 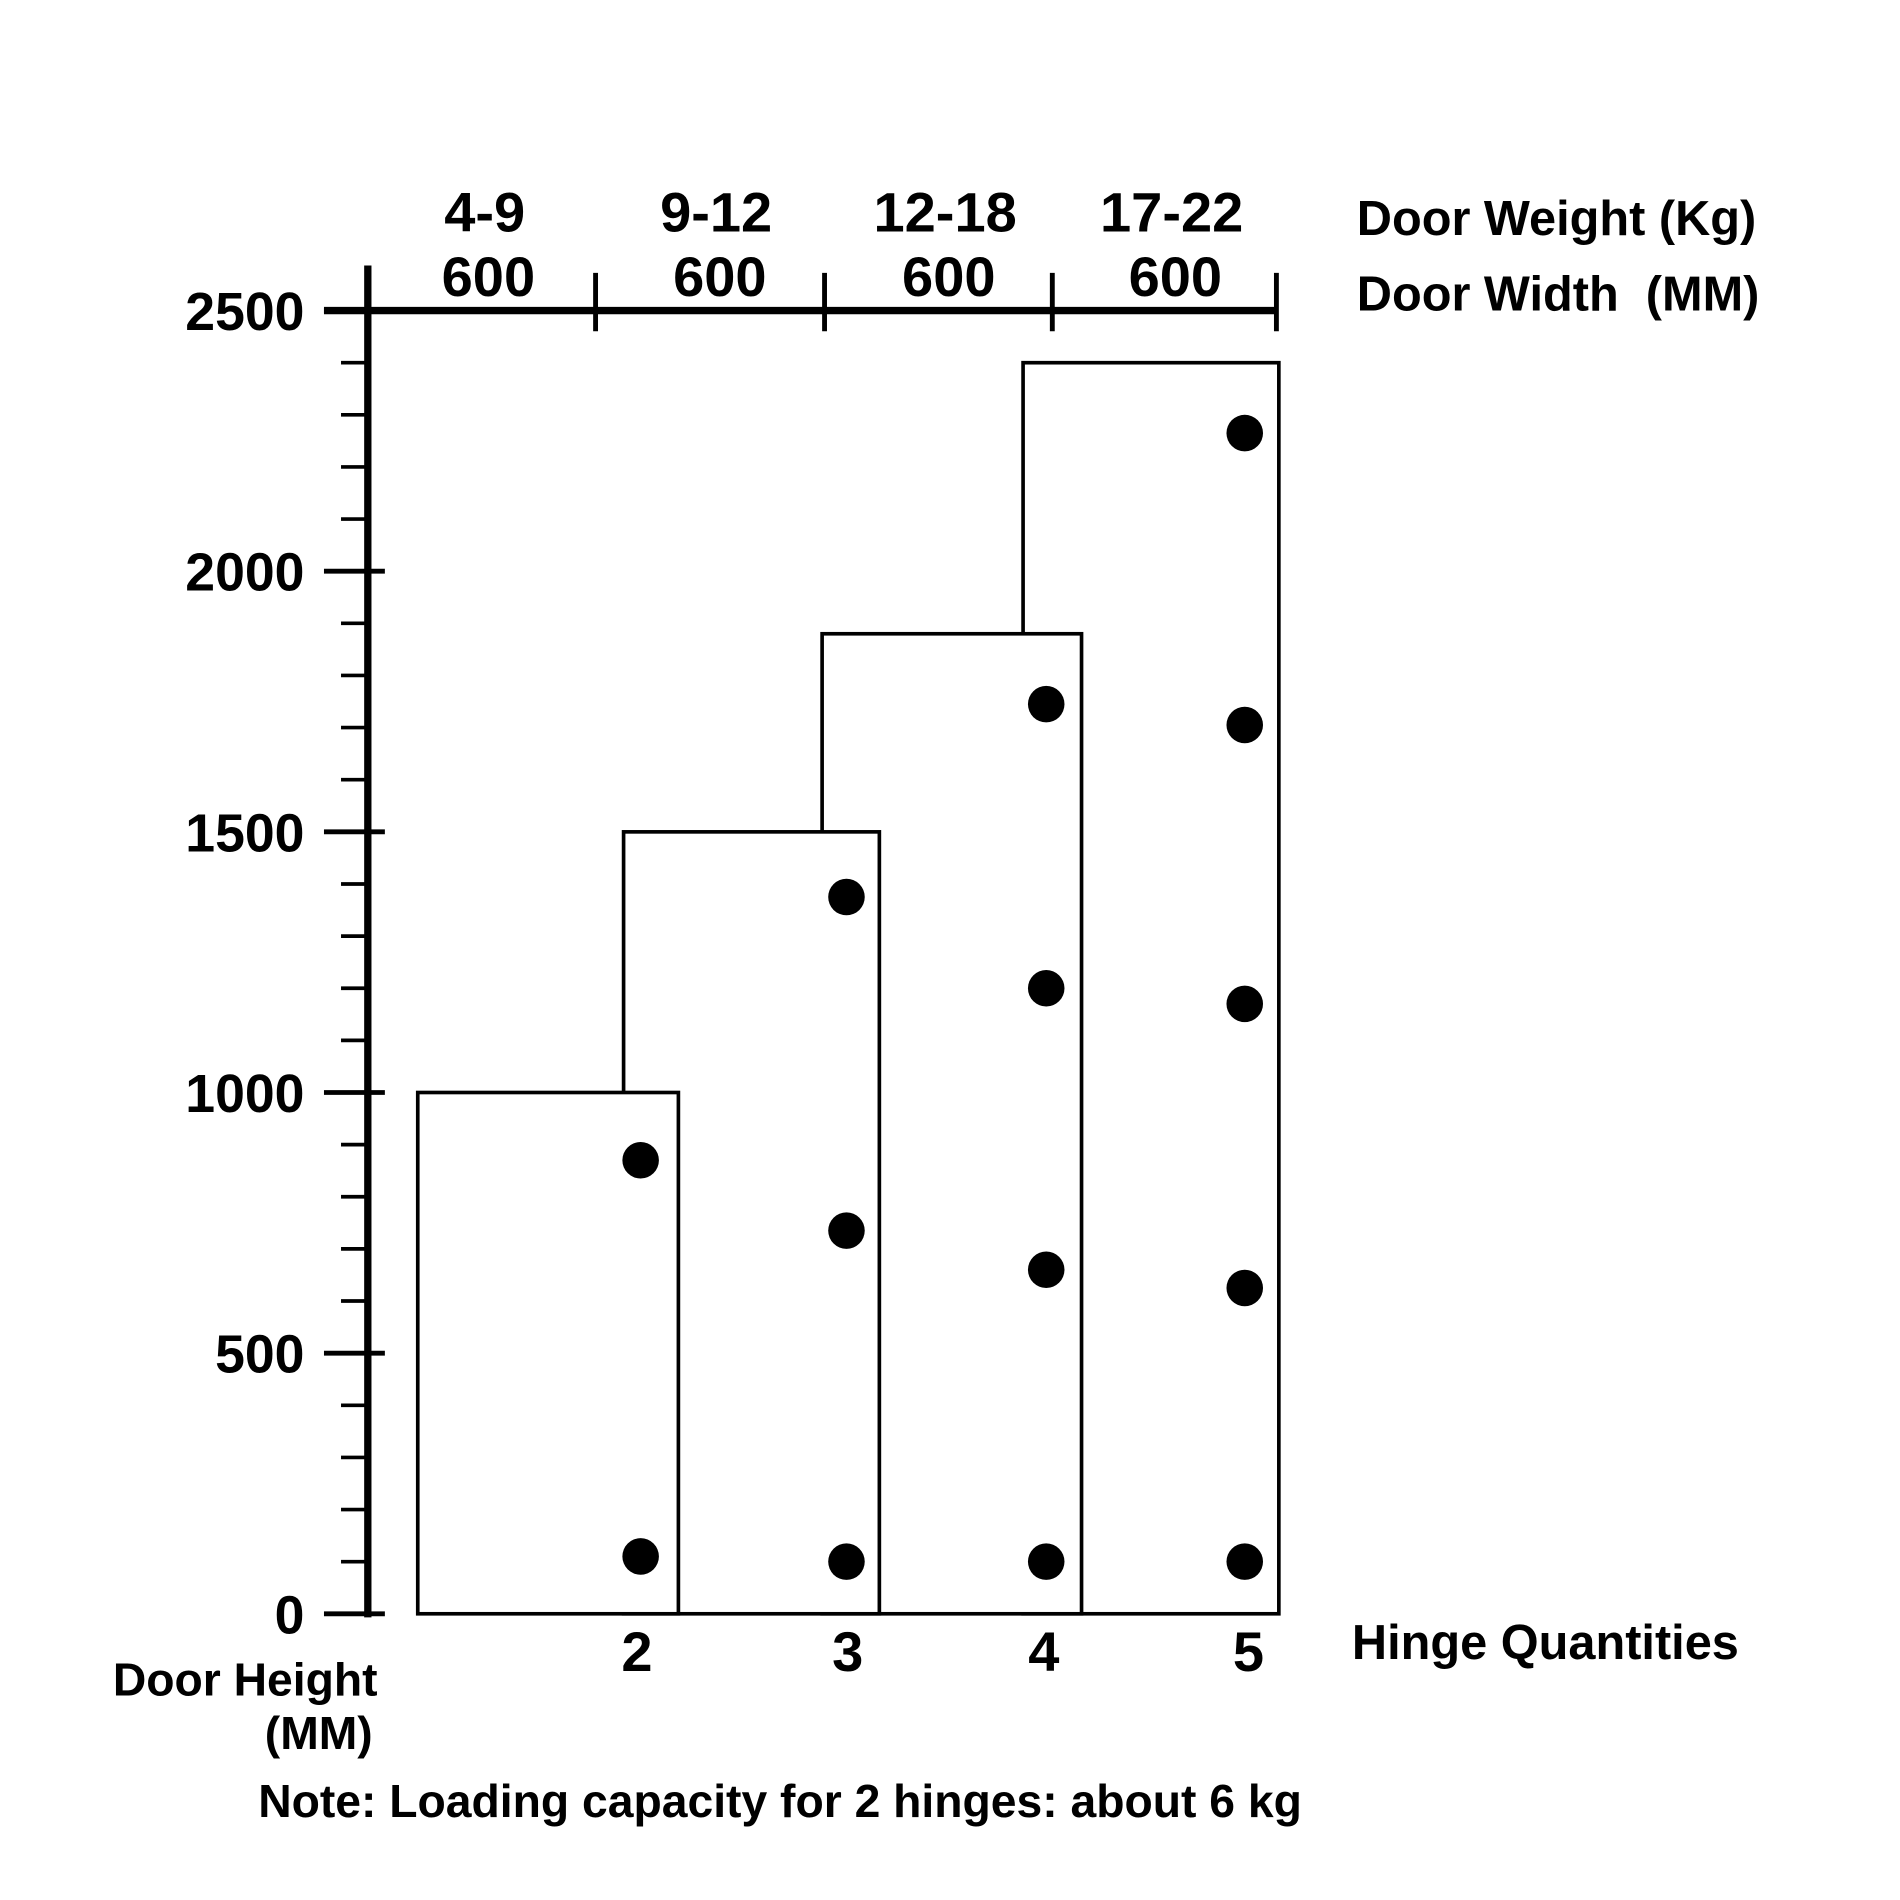 I want to click on bar-group, so click(x=548, y=1353).